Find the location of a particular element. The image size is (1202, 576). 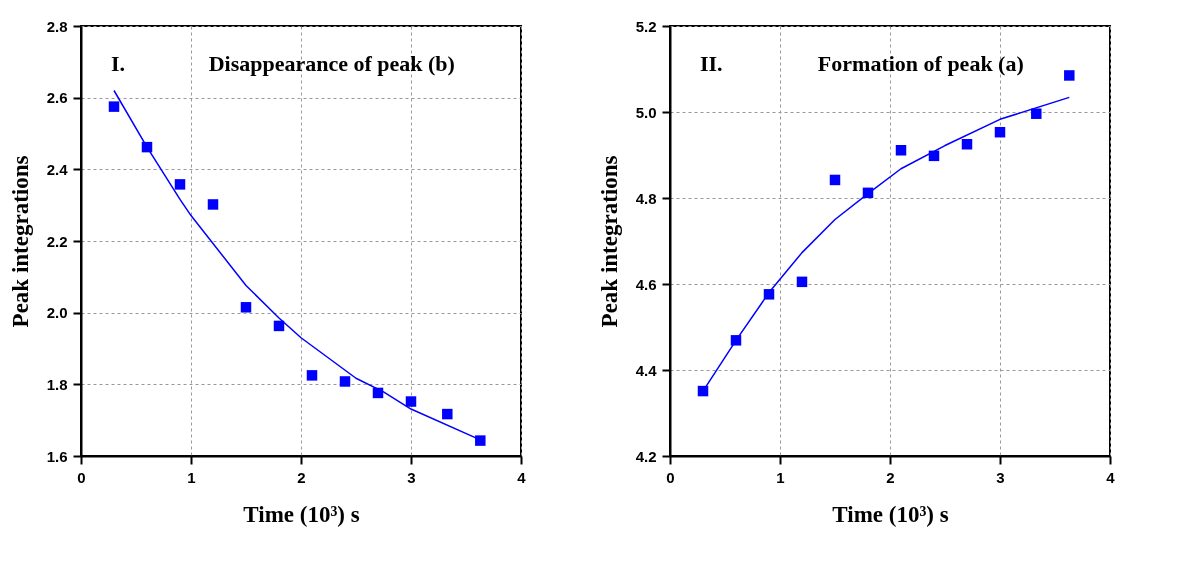

y-tick-label: 1.8 is located at coordinates (57, 384).